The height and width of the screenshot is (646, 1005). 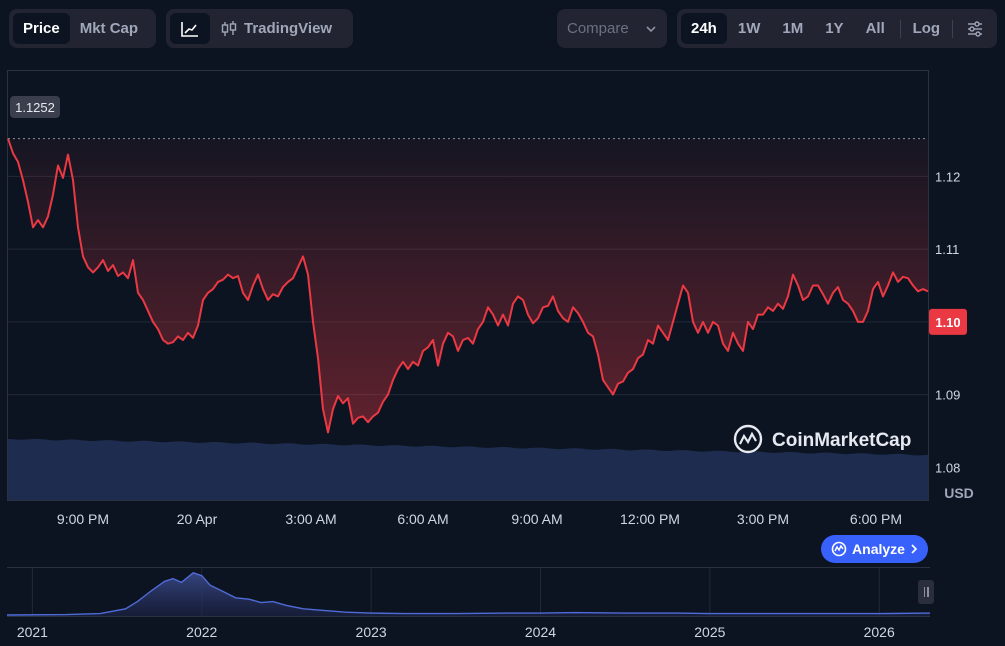 What do you see at coordinates (201, 632) in the screenshot?
I see `overview-tick-label: 2022` at bounding box center [201, 632].